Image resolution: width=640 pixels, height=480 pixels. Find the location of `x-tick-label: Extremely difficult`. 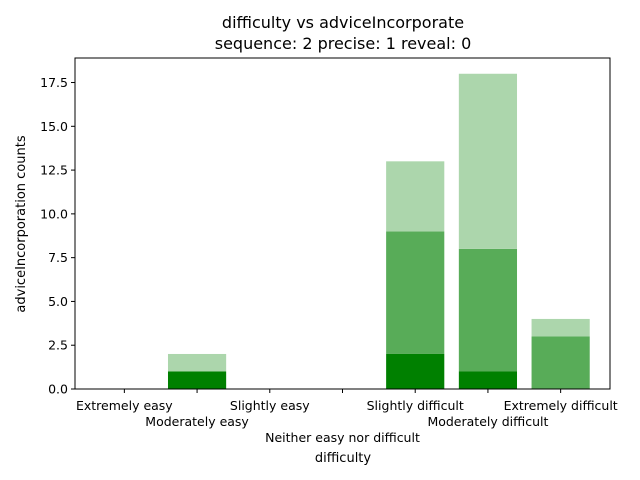

x-tick-label: Extremely difficult is located at coordinates (561, 405).